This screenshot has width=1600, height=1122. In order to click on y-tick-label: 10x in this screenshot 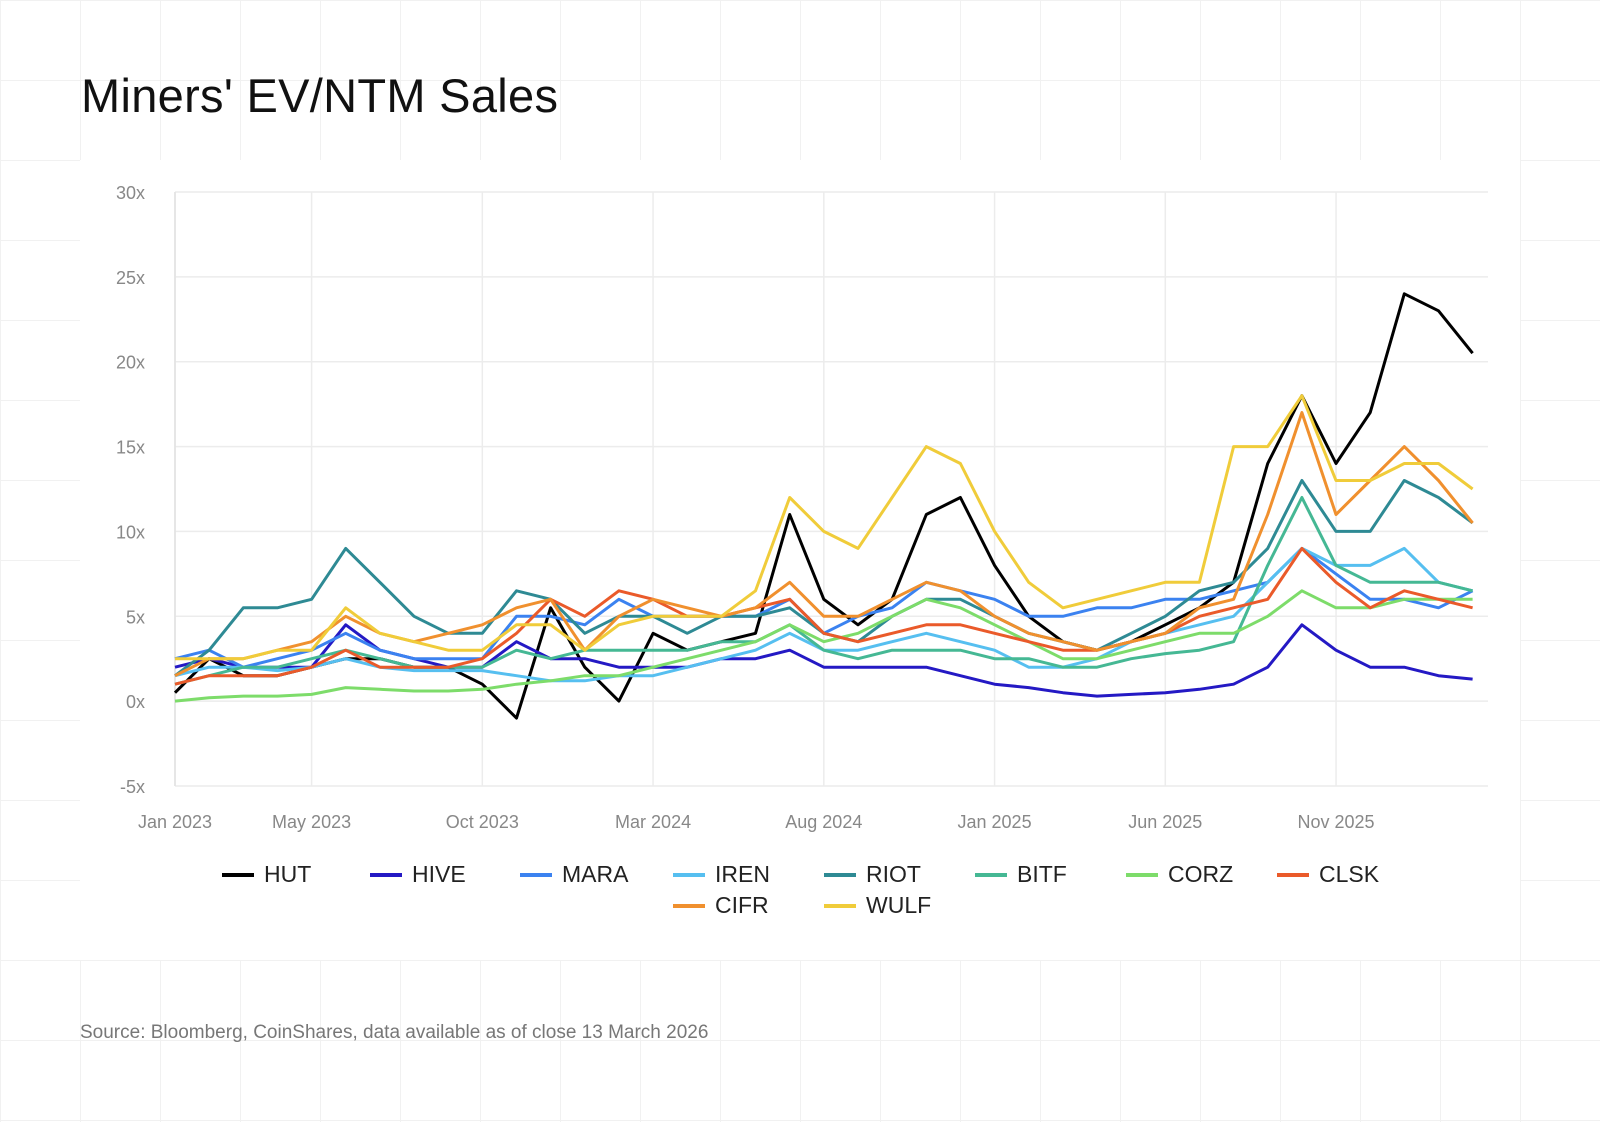, I will do `click(130, 532)`.